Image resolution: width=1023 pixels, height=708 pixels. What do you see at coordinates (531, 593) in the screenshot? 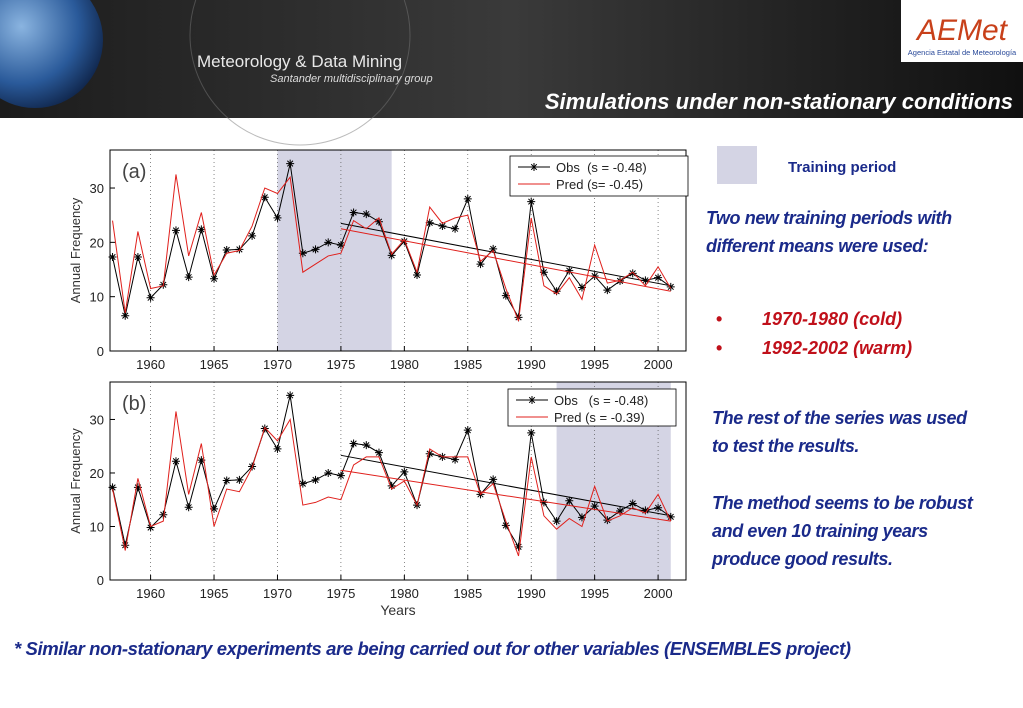
I see `x-tick-label: 1990` at bounding box center [531, 593].